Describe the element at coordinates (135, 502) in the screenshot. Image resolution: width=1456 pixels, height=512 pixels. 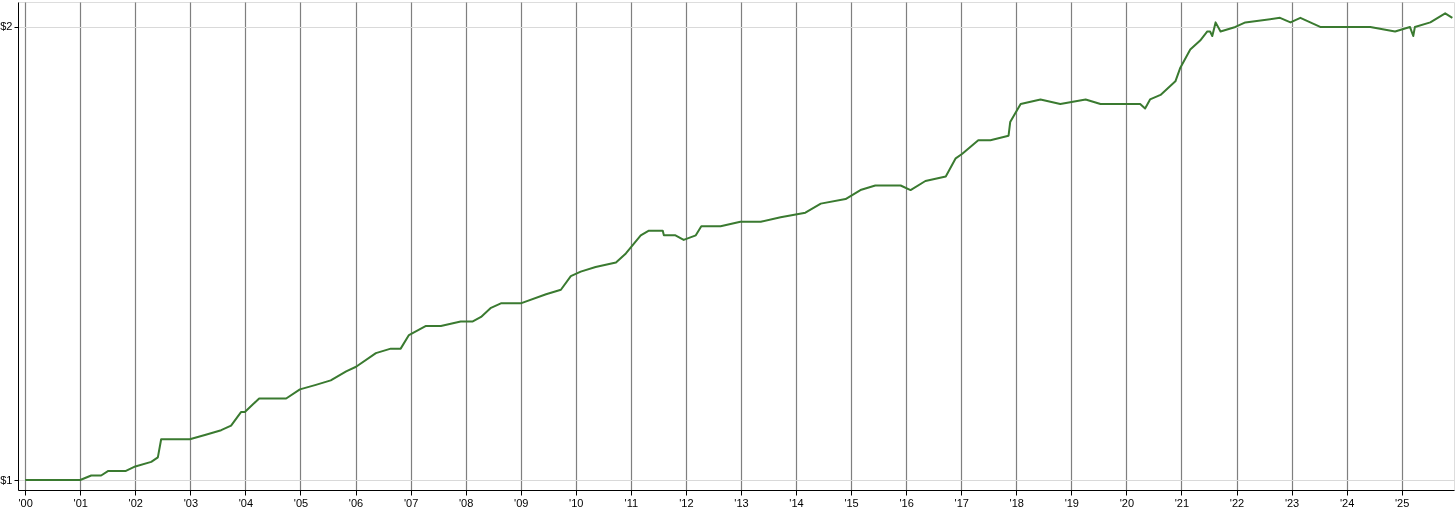
I see `x-tick-label: '02` at that location.